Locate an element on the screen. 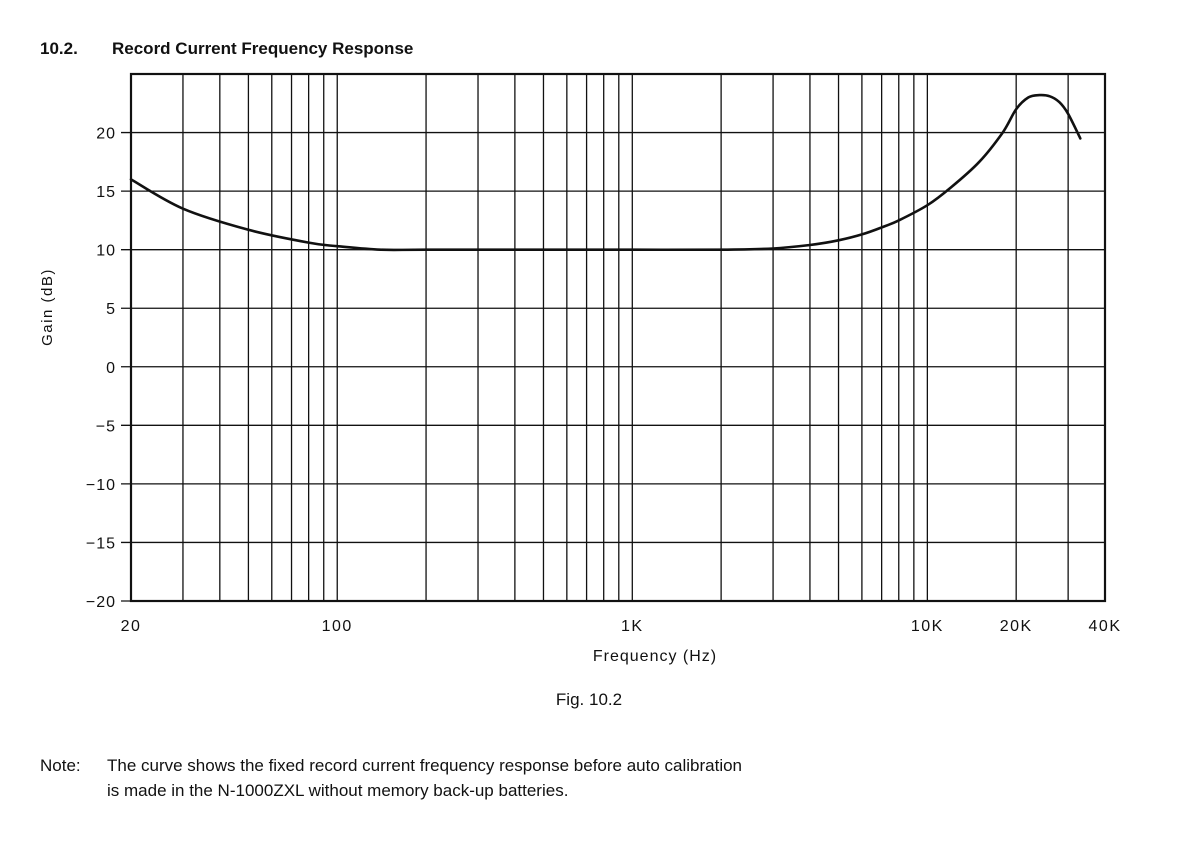  x-tick-label: 20 is located at coordinates (131, 626).